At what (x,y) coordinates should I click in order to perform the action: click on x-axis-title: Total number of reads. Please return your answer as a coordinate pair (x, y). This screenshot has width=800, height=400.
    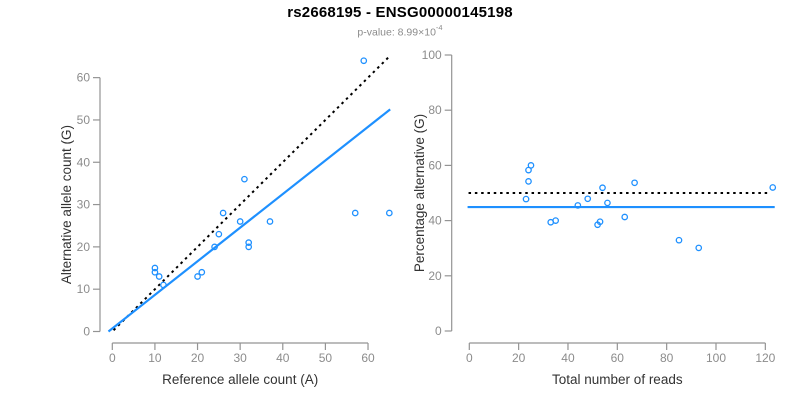
    Looking at the image, I should click on (617, 379).